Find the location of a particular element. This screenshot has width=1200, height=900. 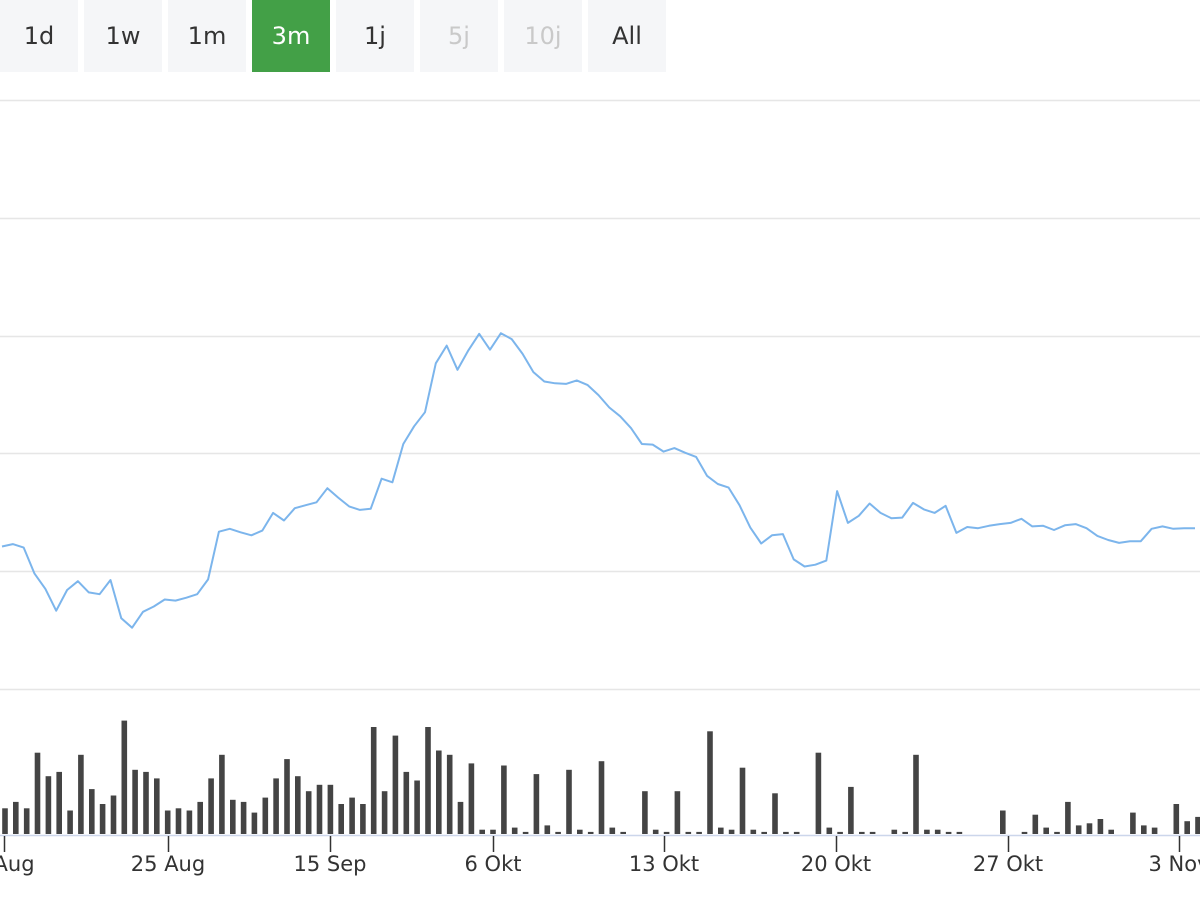

range-button-3m: 3m is located at coordinates (291, 36).